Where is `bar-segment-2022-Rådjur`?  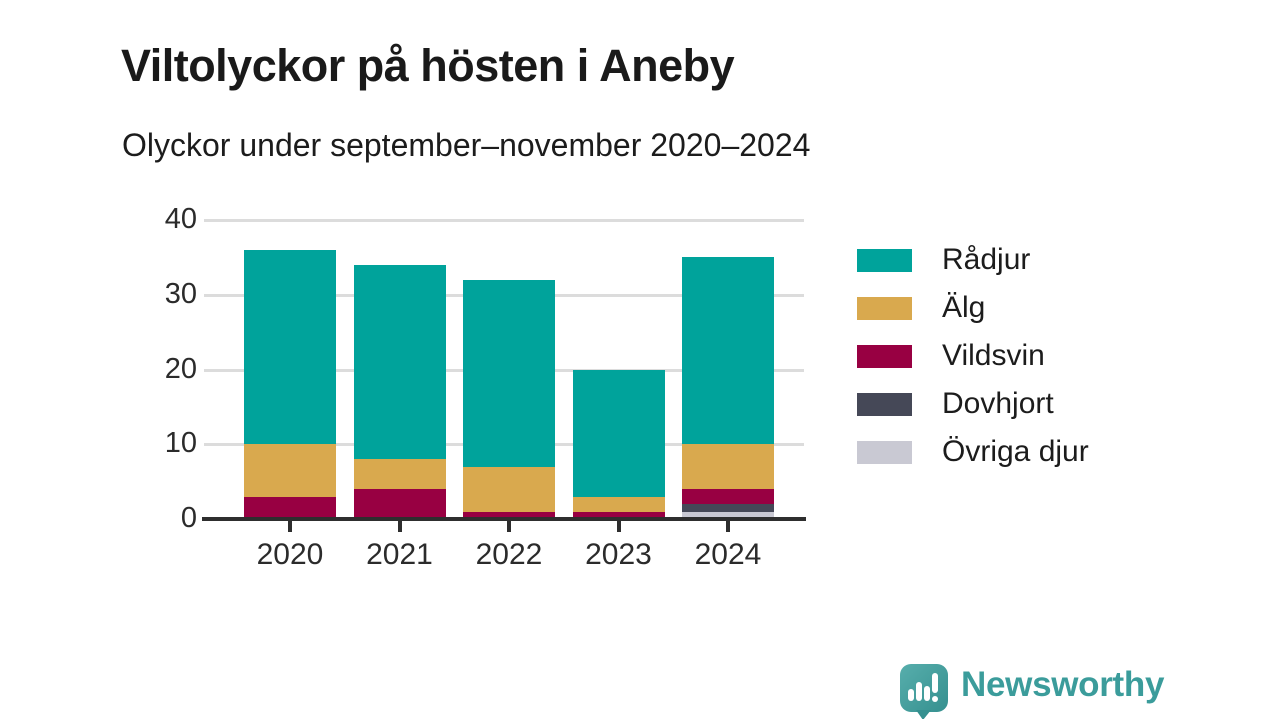 bar-segment-2022-Rådjur is located at coordinates (509, 373).